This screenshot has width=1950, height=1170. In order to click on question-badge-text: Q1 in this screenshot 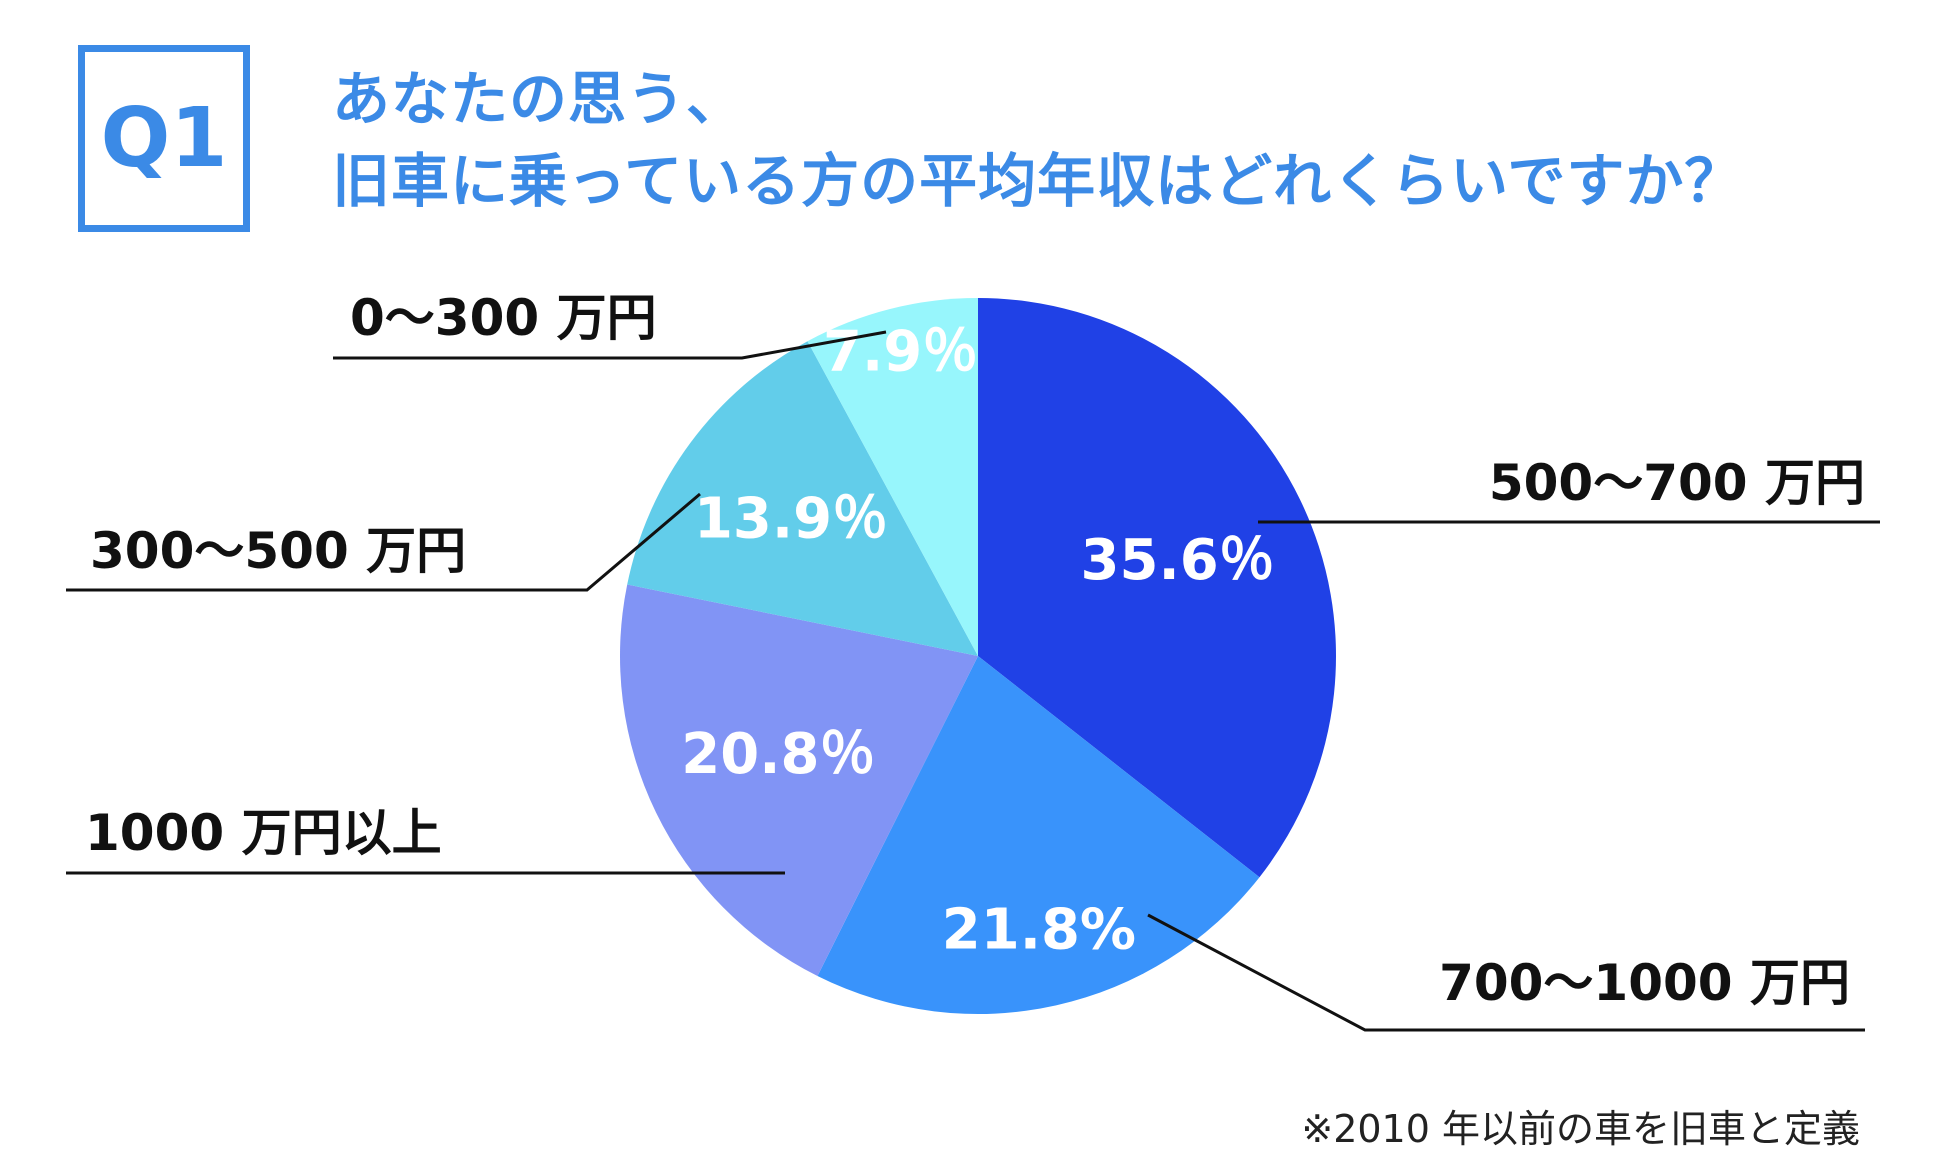, I will do `click(164, 138)`.